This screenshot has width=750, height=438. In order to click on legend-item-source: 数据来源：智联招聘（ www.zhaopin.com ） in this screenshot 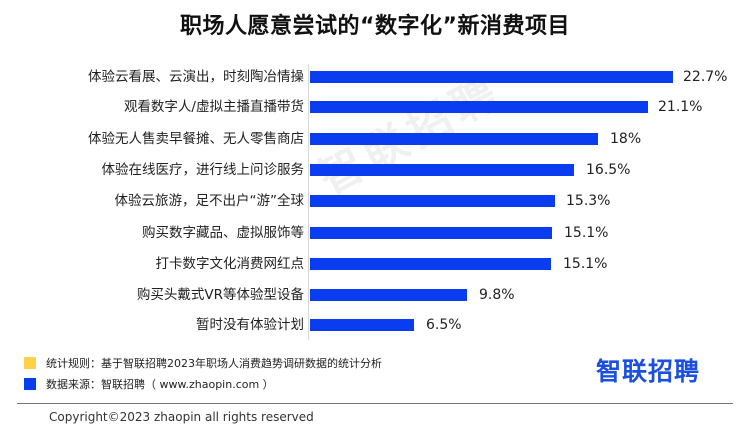, I will do `click(149, 385)`.